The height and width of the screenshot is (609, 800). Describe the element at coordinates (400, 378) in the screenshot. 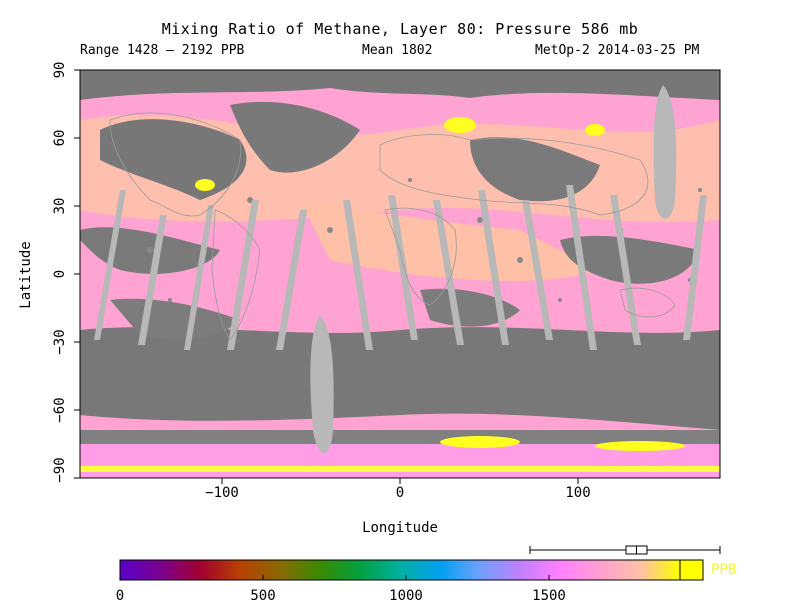

I see `gray-band-southern-ocean` at that location.